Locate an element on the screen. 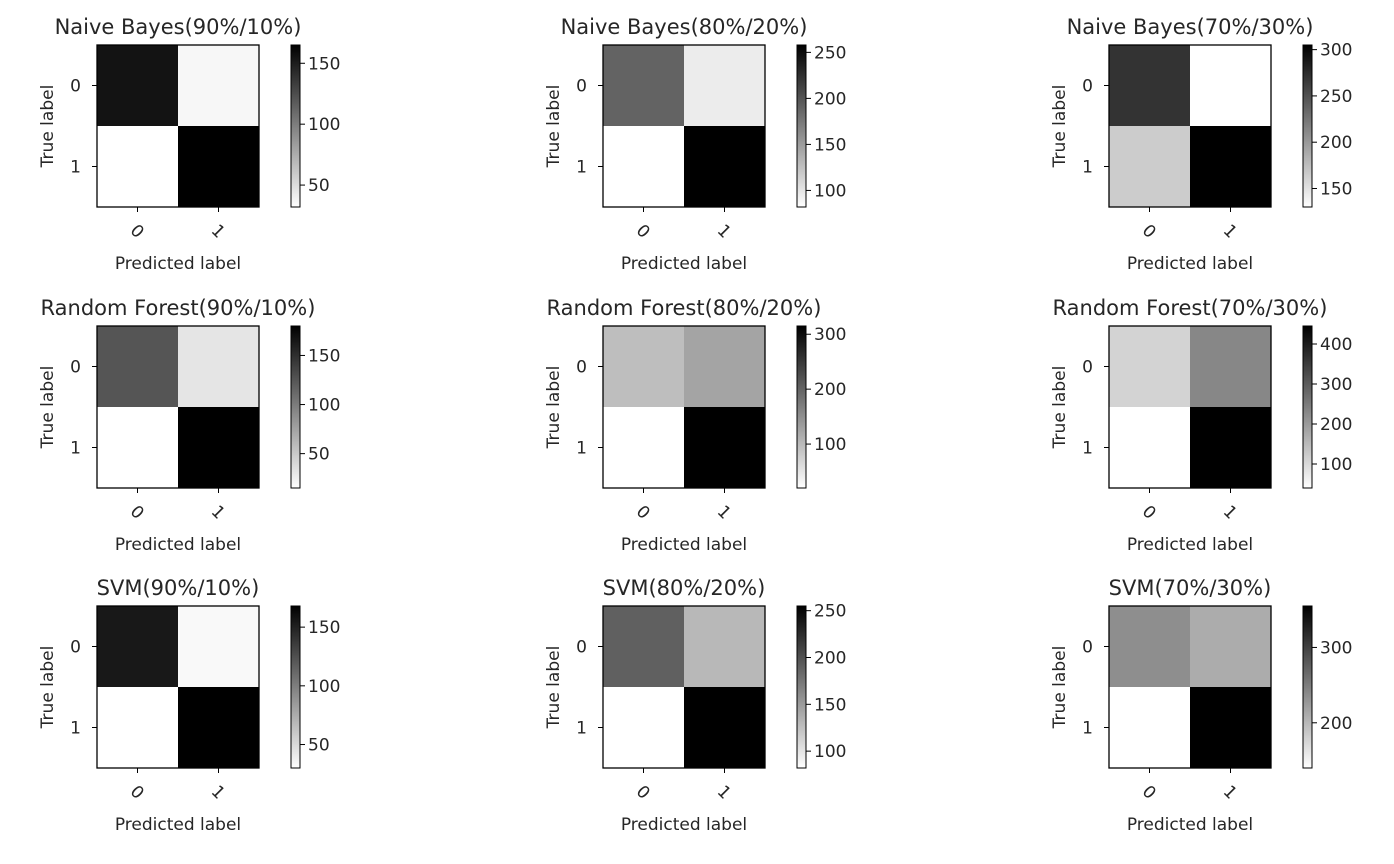  chart-title: SVM(90%/10%) is located at coordinates (178, 588).